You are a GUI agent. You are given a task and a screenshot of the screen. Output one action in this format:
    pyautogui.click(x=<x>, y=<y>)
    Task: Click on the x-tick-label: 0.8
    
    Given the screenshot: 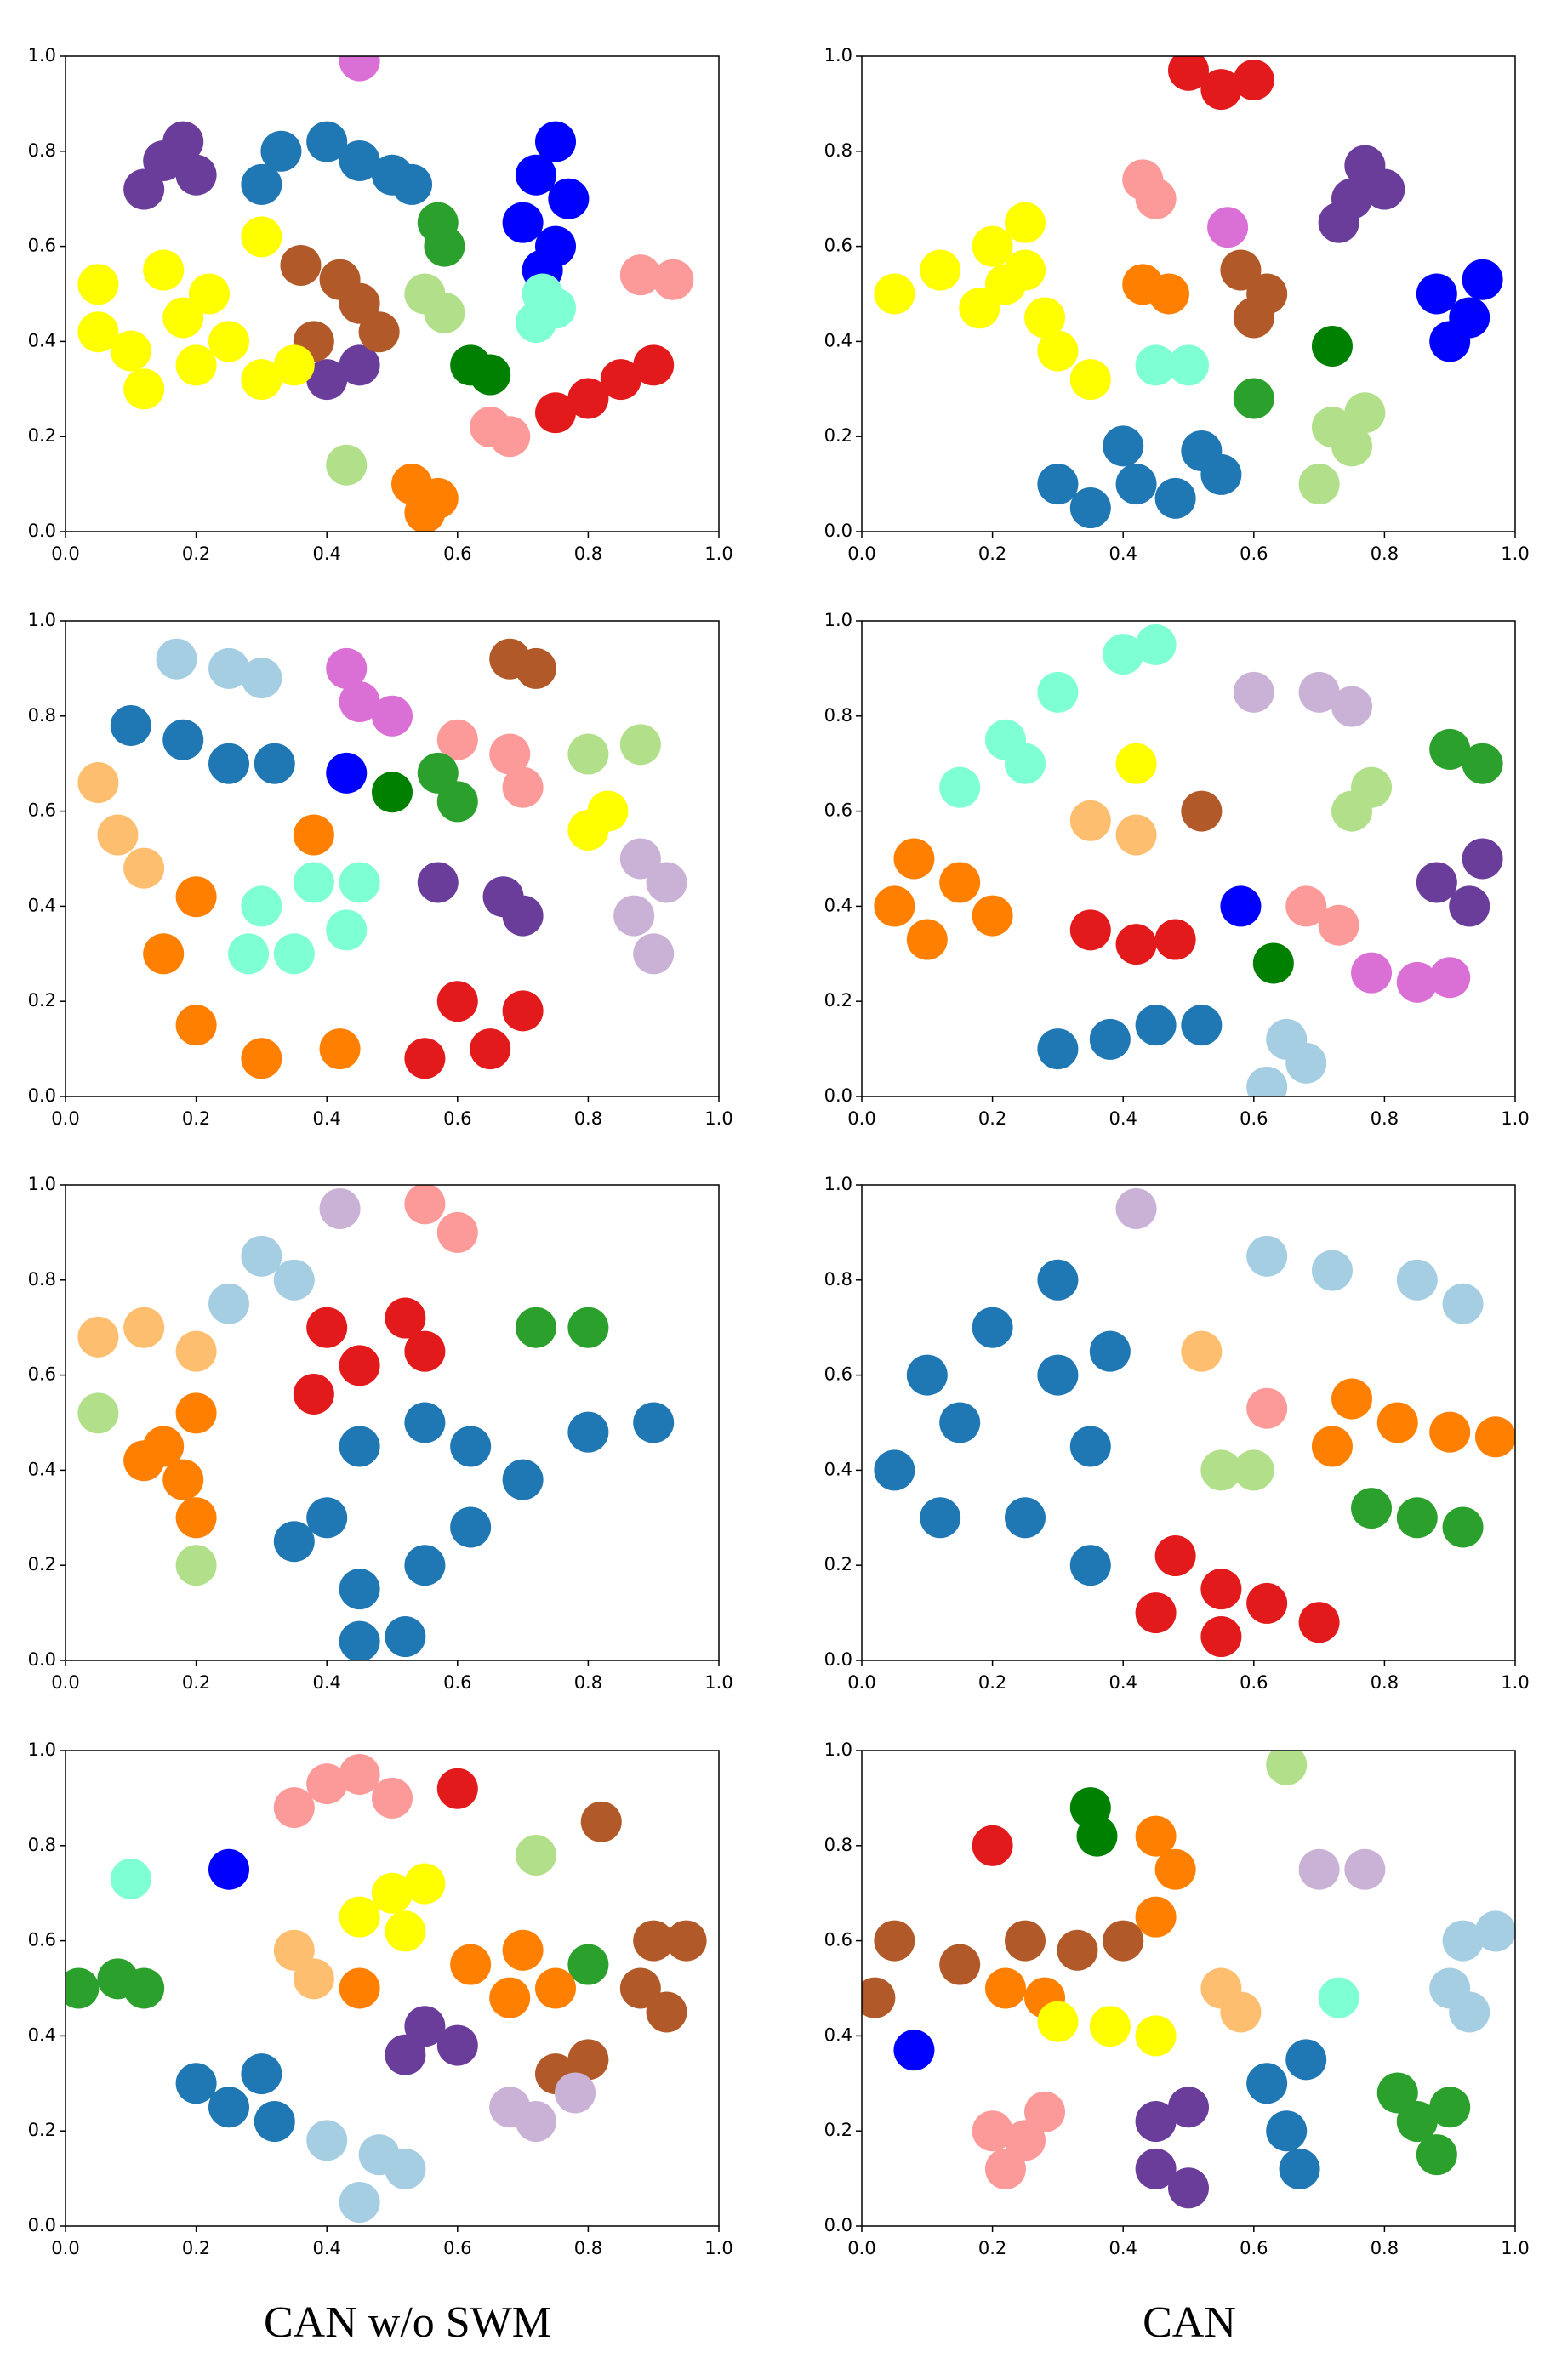 What is the action you would take?
    pyautogui.click(x=1385, y=1118)
    